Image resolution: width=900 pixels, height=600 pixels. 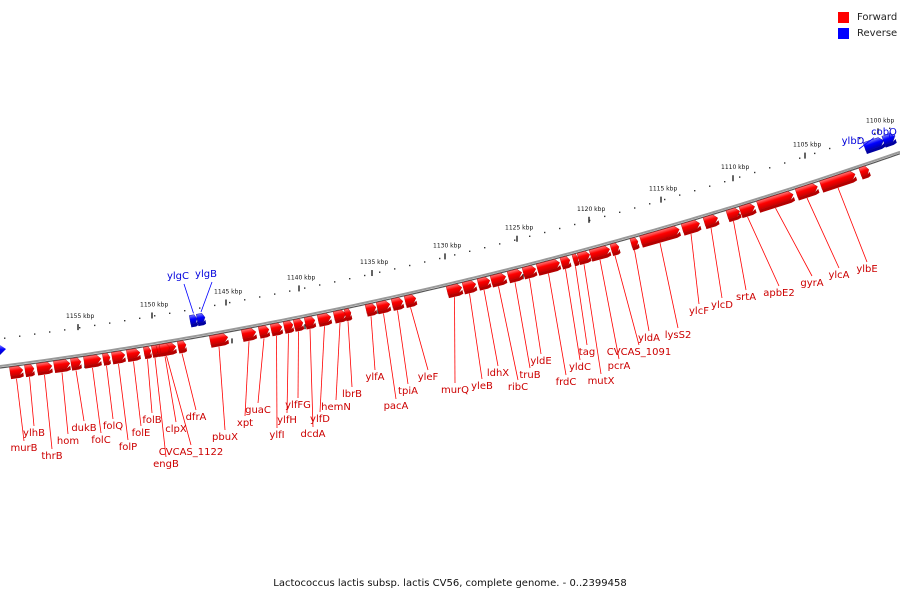 I want to click on gene-label-ylbD: ylbD, so click(x=853, y=141).